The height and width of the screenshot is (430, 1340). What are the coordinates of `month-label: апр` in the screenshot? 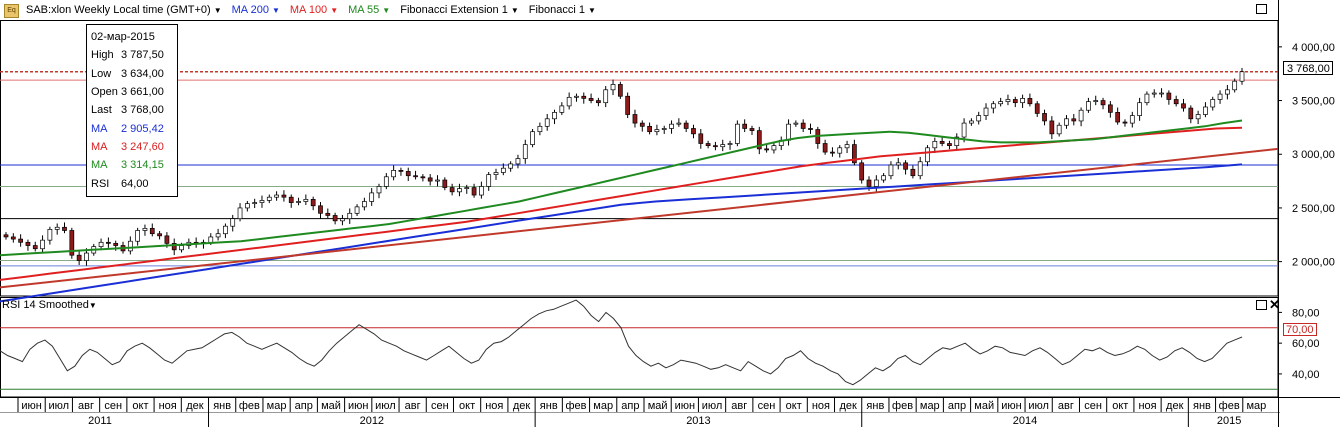 It's located at (630, 406).